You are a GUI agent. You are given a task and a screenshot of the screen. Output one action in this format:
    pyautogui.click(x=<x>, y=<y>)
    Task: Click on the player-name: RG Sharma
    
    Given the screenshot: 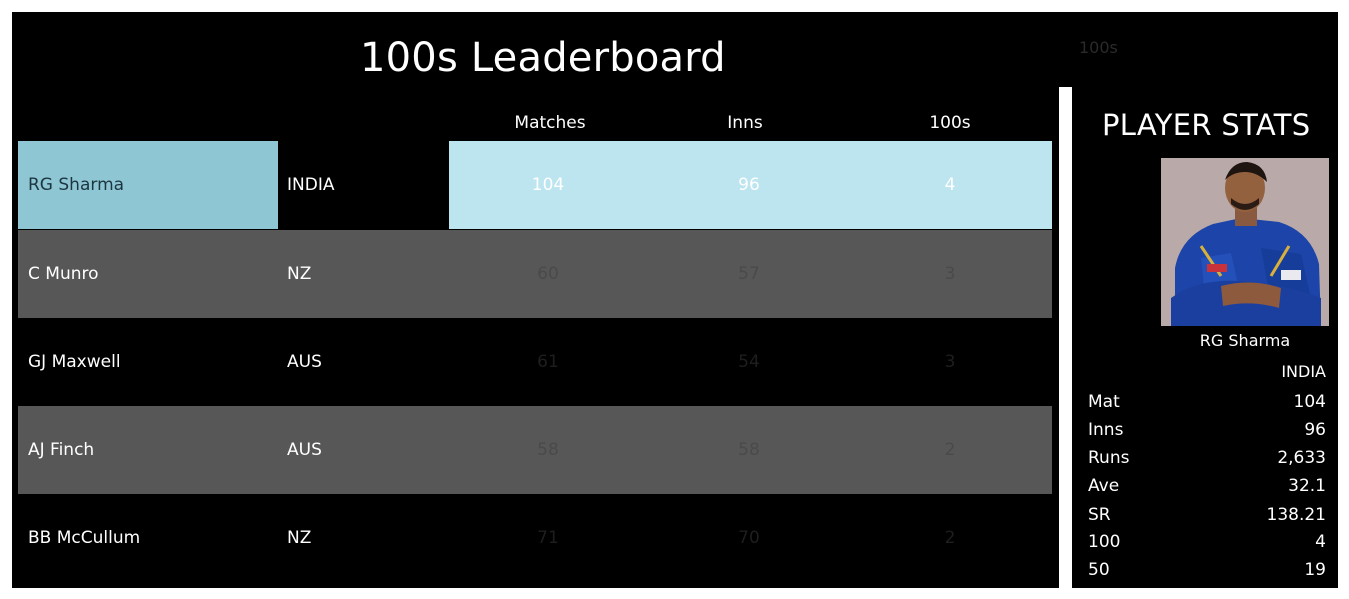 What is the action you would take?
    pyautogui.click(x=76, y=185)
    